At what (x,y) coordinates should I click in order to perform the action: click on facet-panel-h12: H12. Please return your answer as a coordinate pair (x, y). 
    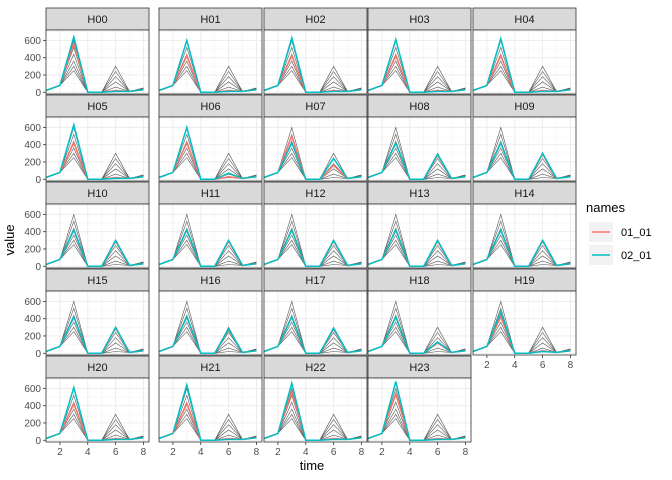
    Looking at the image, I should click on (315, 225).